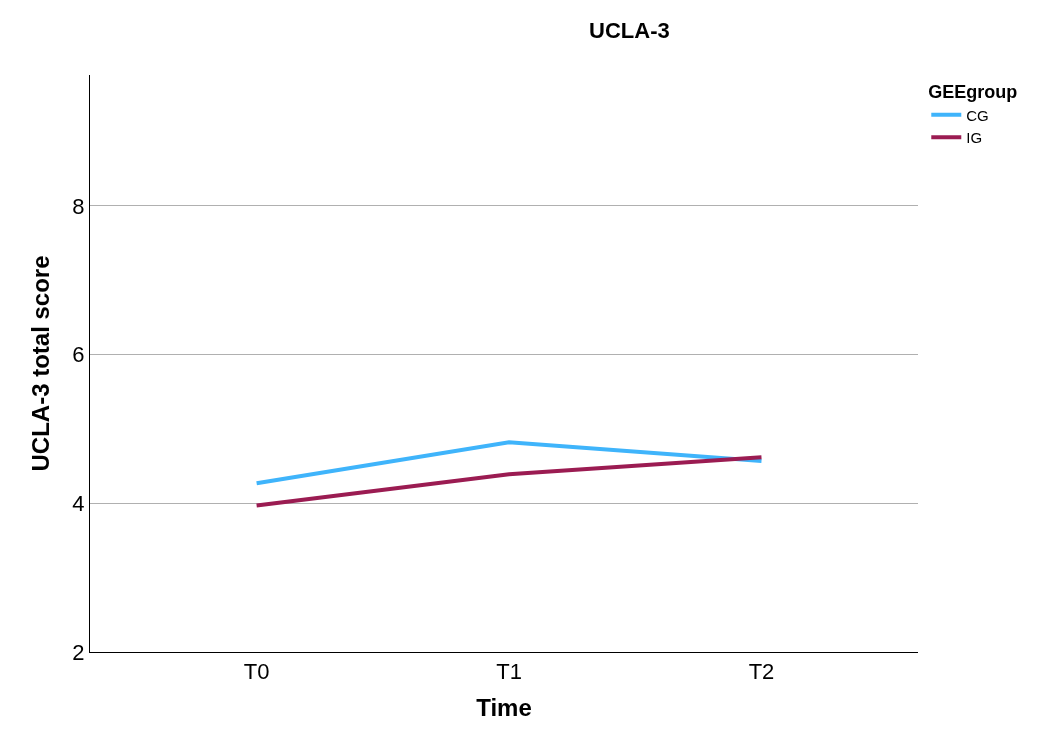  I want to click on x-tick-label: T0, so click(256, 672).